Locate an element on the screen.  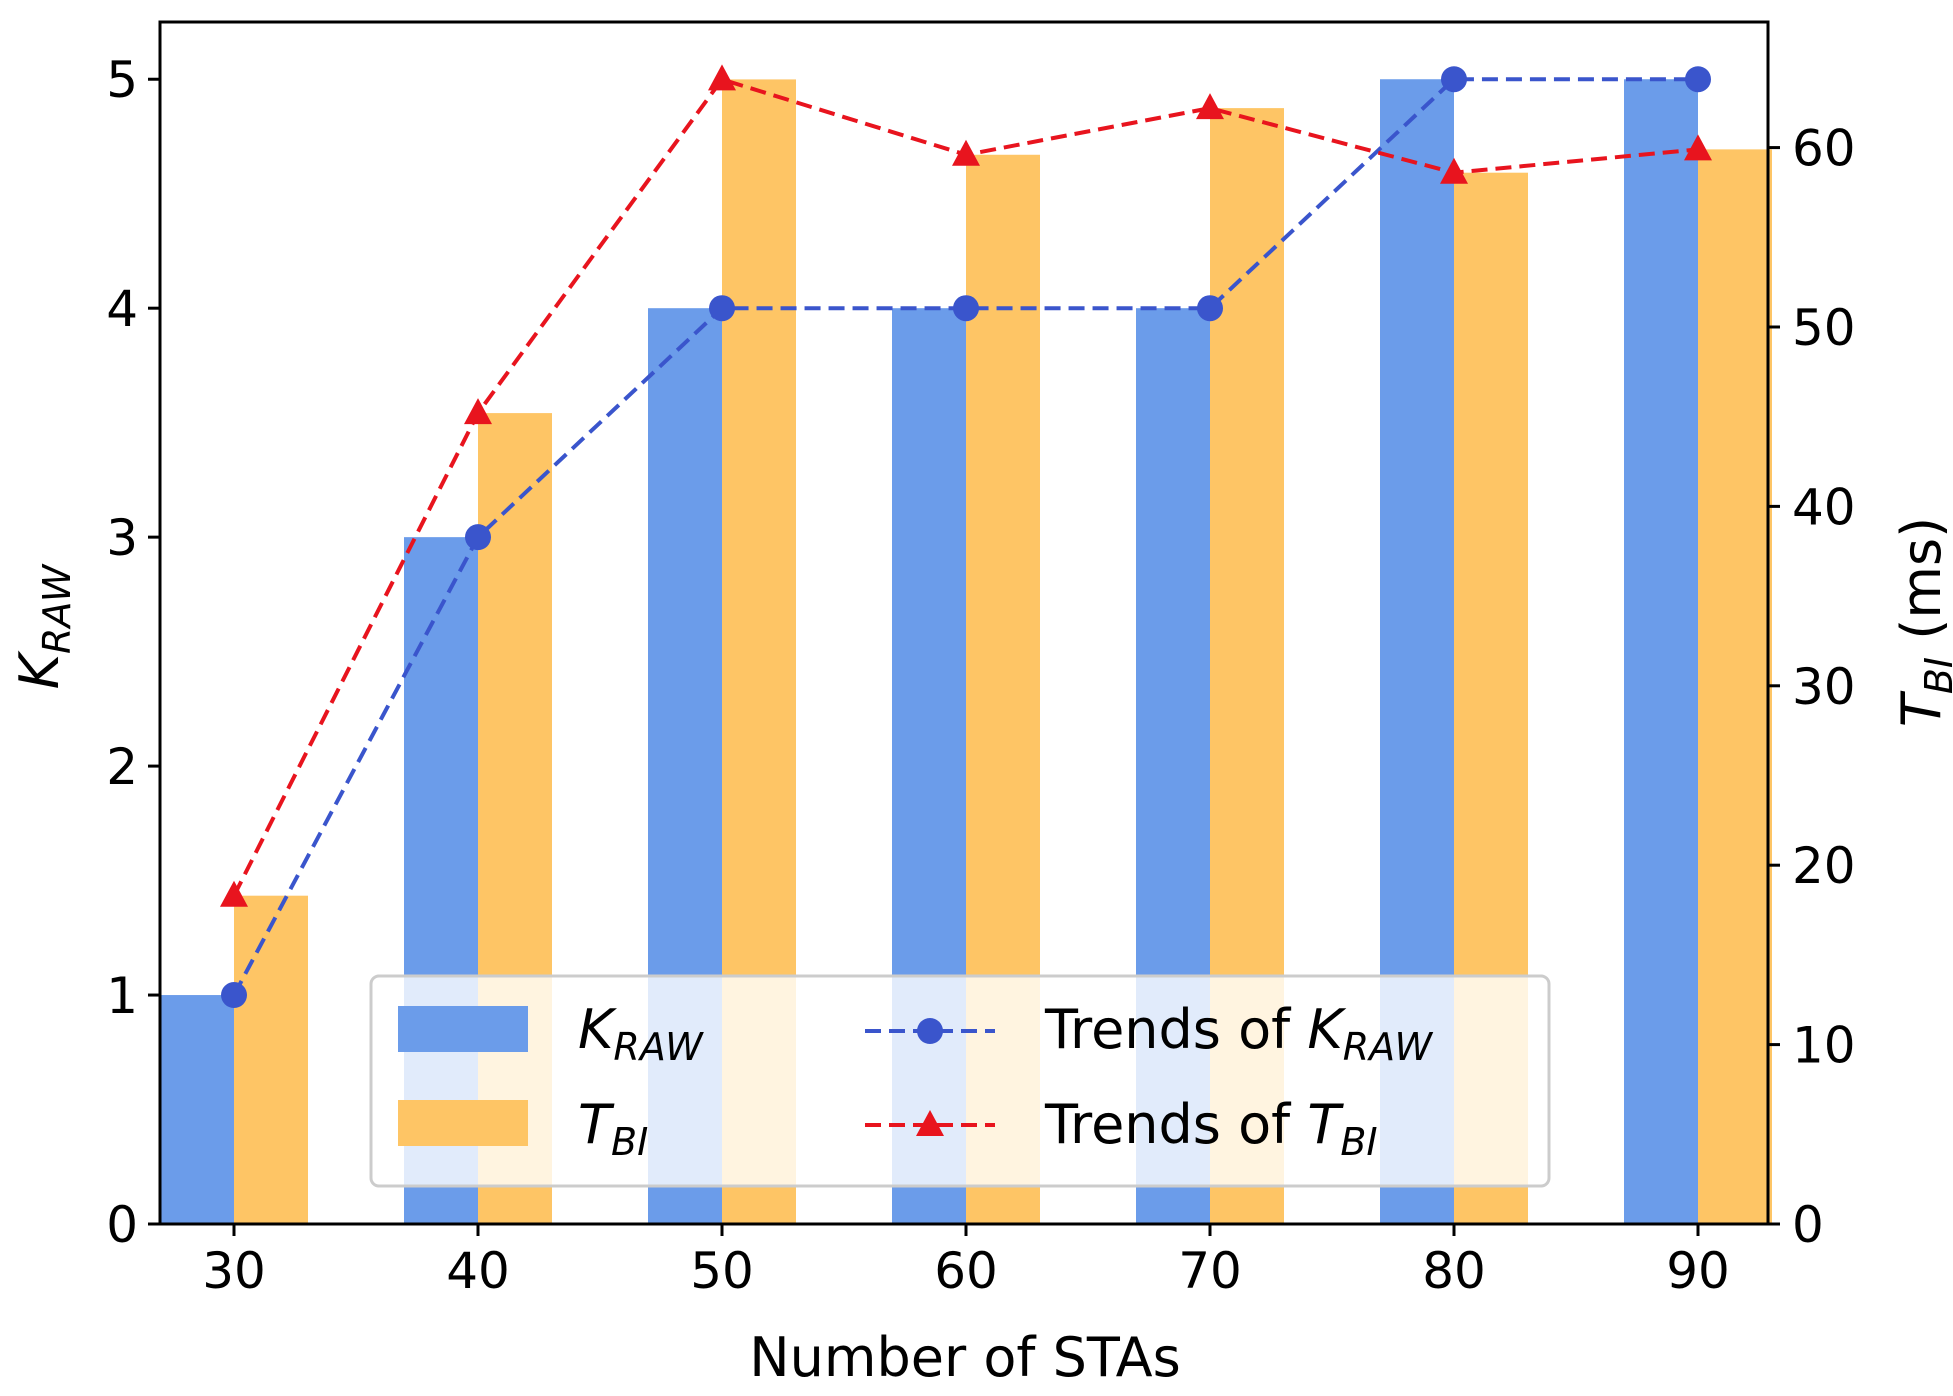
legend-label-trends-k-raw: Trends of KRAW is located at coordinates (1238, 1033).